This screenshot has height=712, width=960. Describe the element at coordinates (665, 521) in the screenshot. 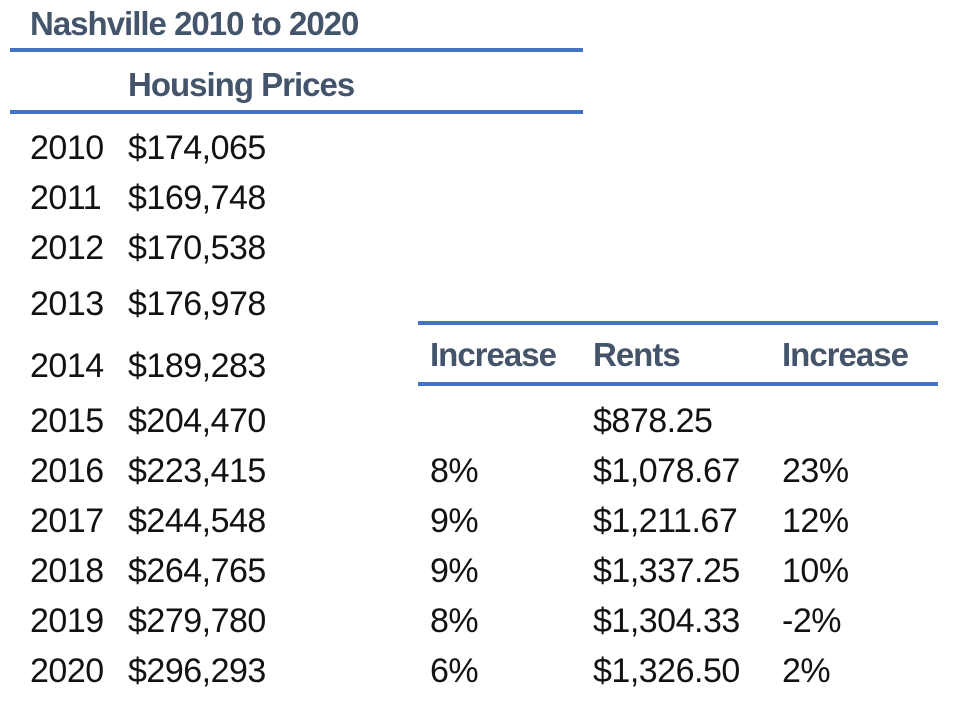

I see `rent-cell: $1,211.67` at that location.